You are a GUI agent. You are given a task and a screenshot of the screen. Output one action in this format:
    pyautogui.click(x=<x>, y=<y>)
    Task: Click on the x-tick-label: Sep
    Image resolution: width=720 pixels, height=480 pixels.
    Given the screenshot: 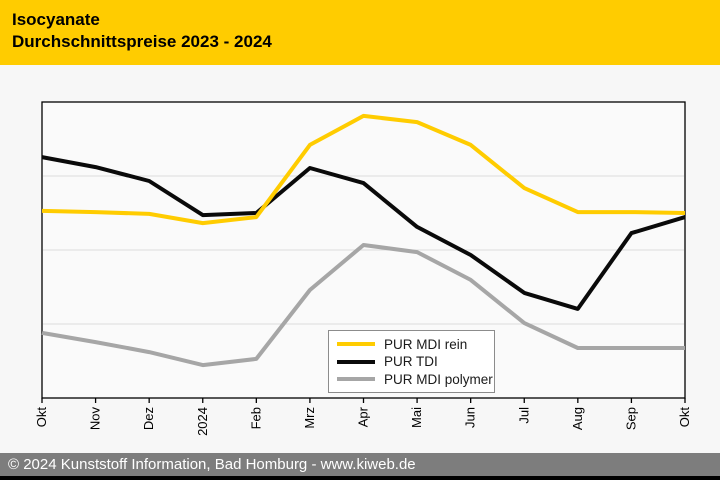 What is the action you would take?
    pyautogui.click(x=630, y=418)
    